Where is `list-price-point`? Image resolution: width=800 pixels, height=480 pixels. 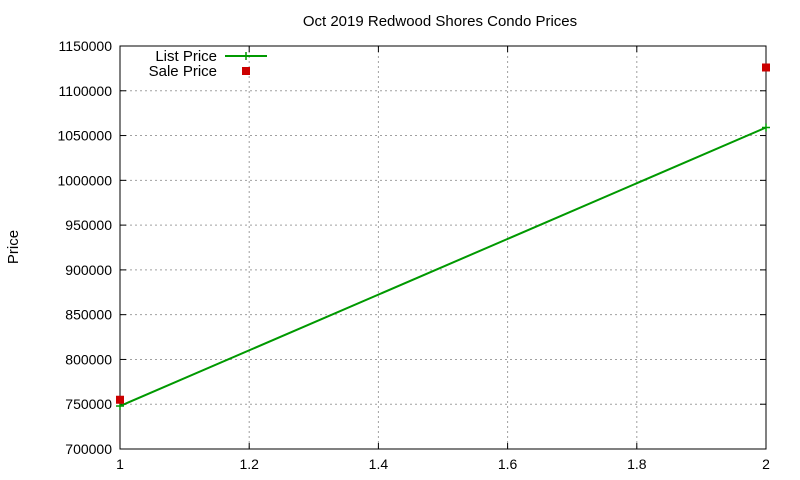
list-price-point is located at coordinates (766, 127).